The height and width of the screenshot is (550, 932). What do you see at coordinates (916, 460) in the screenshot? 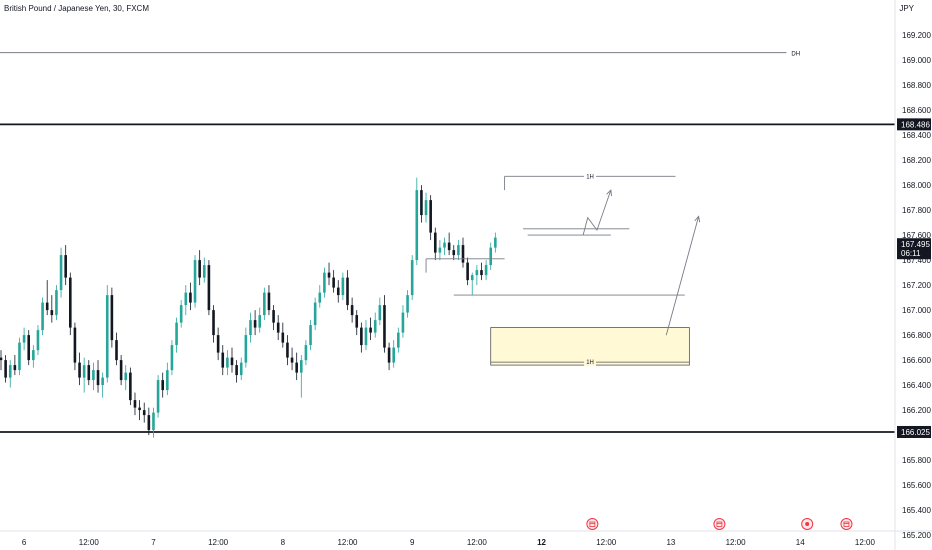
I see `price-tick-label: 165.800` at bounding box center [916, 460].